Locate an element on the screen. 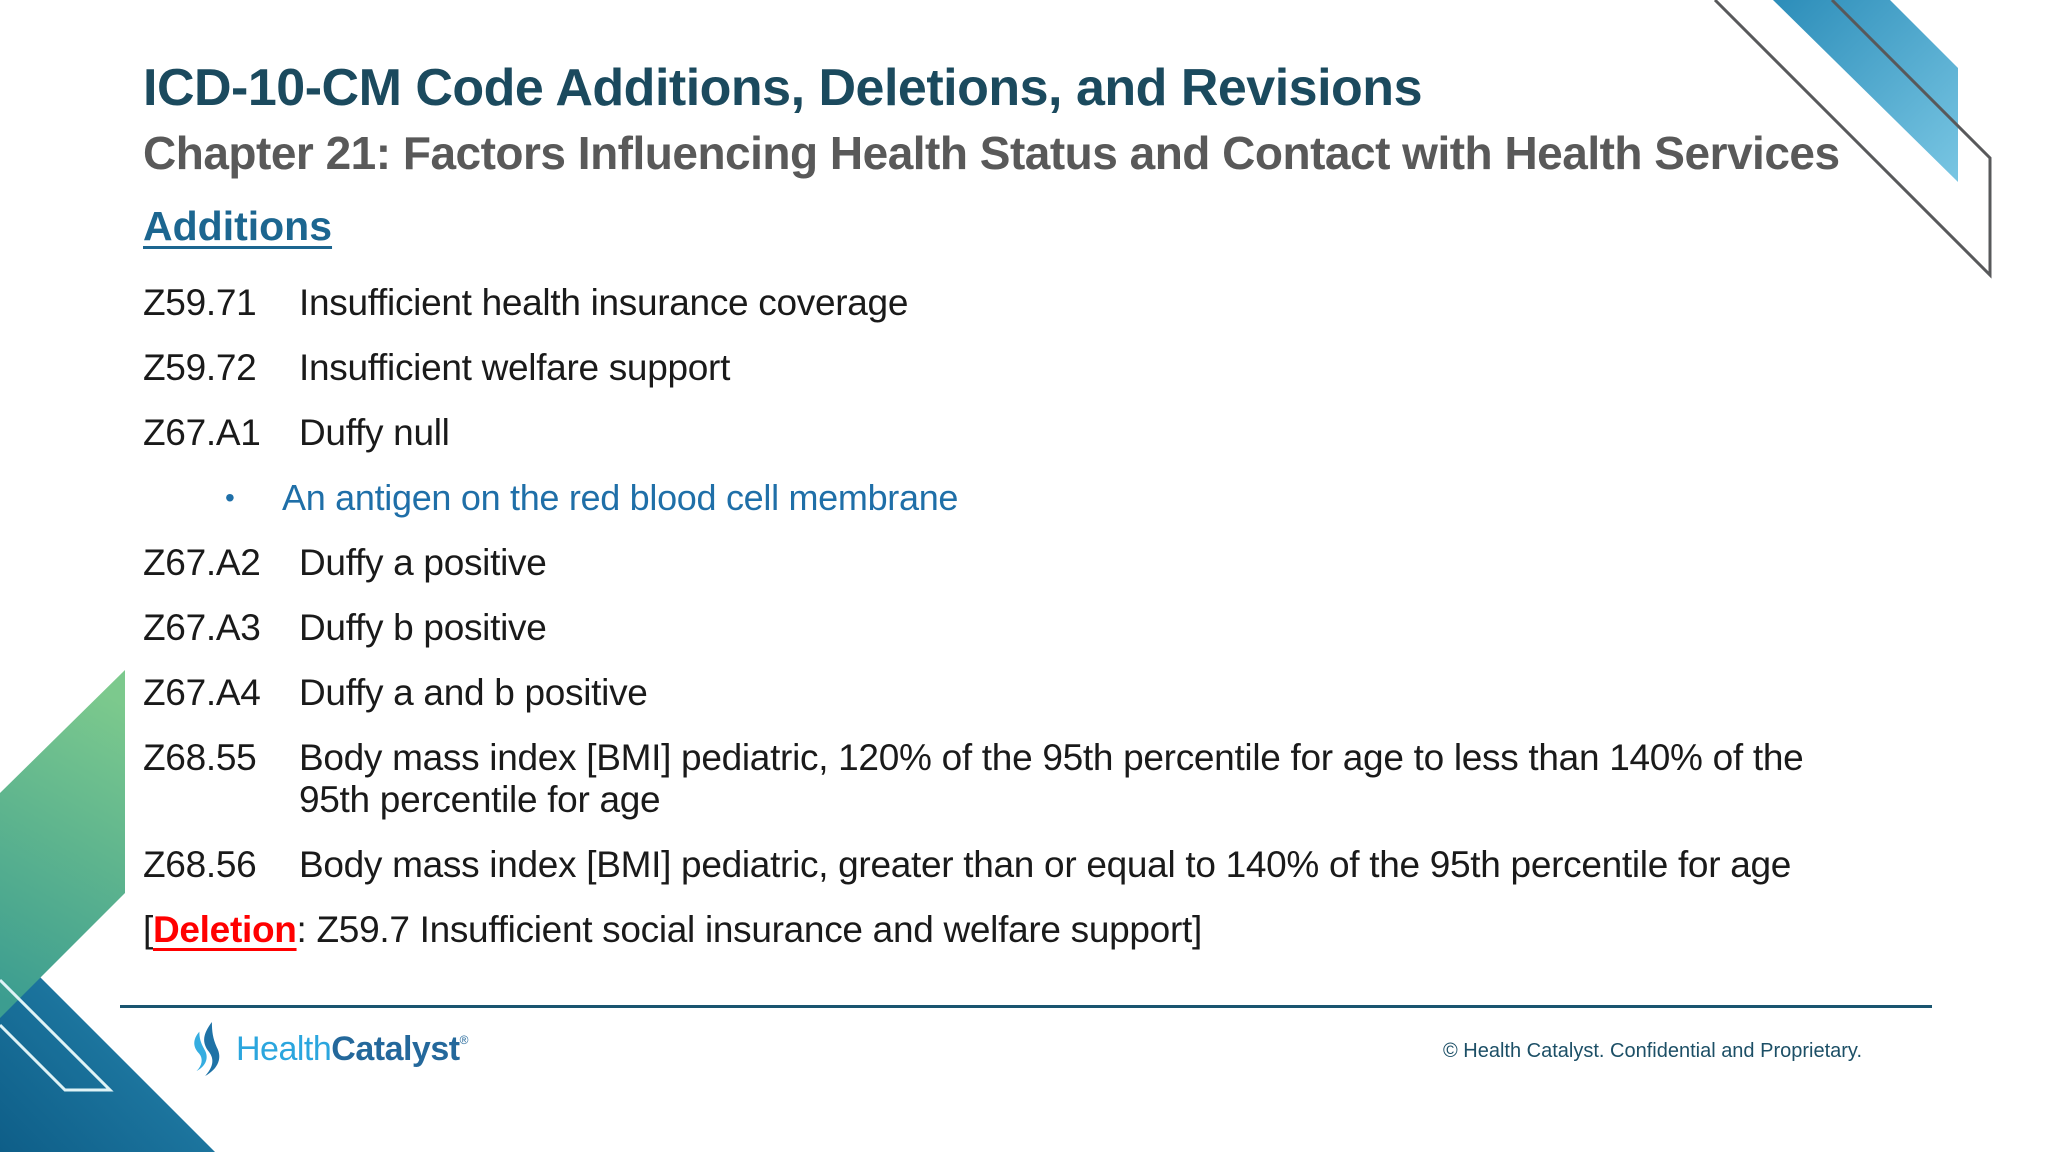  description-line: Insufficient welfare support is located at coordinates (515, 367).